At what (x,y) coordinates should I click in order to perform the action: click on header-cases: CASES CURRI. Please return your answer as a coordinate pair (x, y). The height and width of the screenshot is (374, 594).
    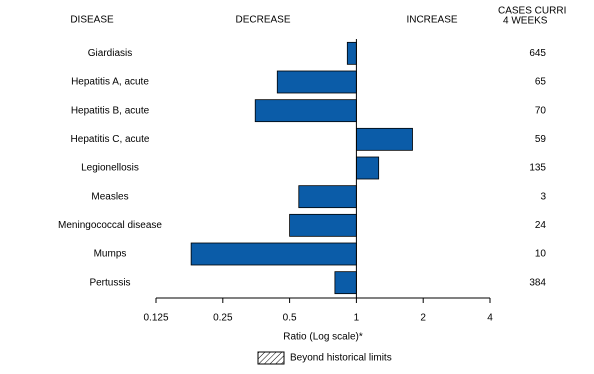
    Looking at the image, I should click on (532, 11).